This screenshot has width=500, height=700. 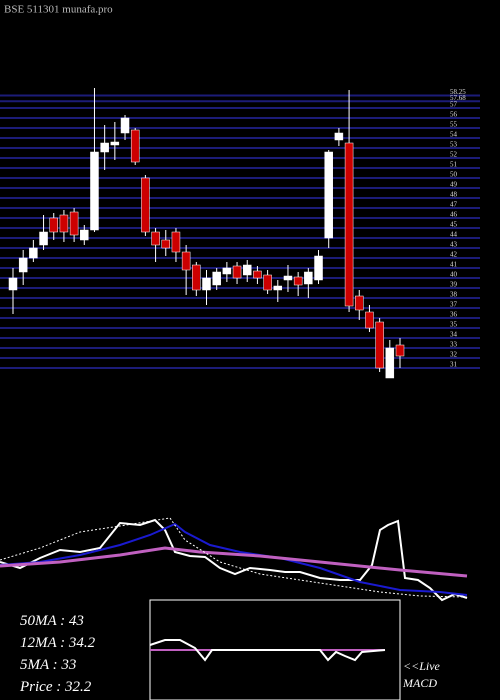 I want to click on y-tick-label: 35, so click(x=454, y=325).